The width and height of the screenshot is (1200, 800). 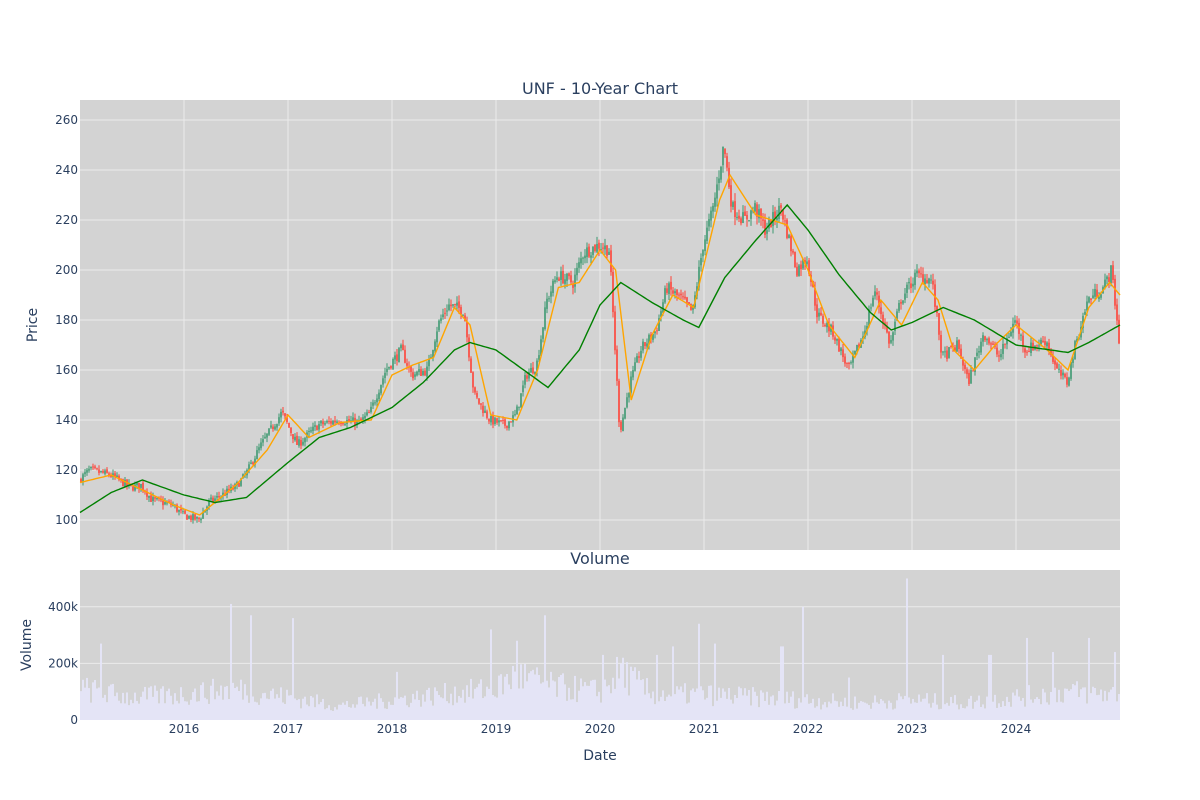 What do you see at coordinates (600, 635) in the screenshot?
I see `volume-gridlines` at bounding box center [600, 635].